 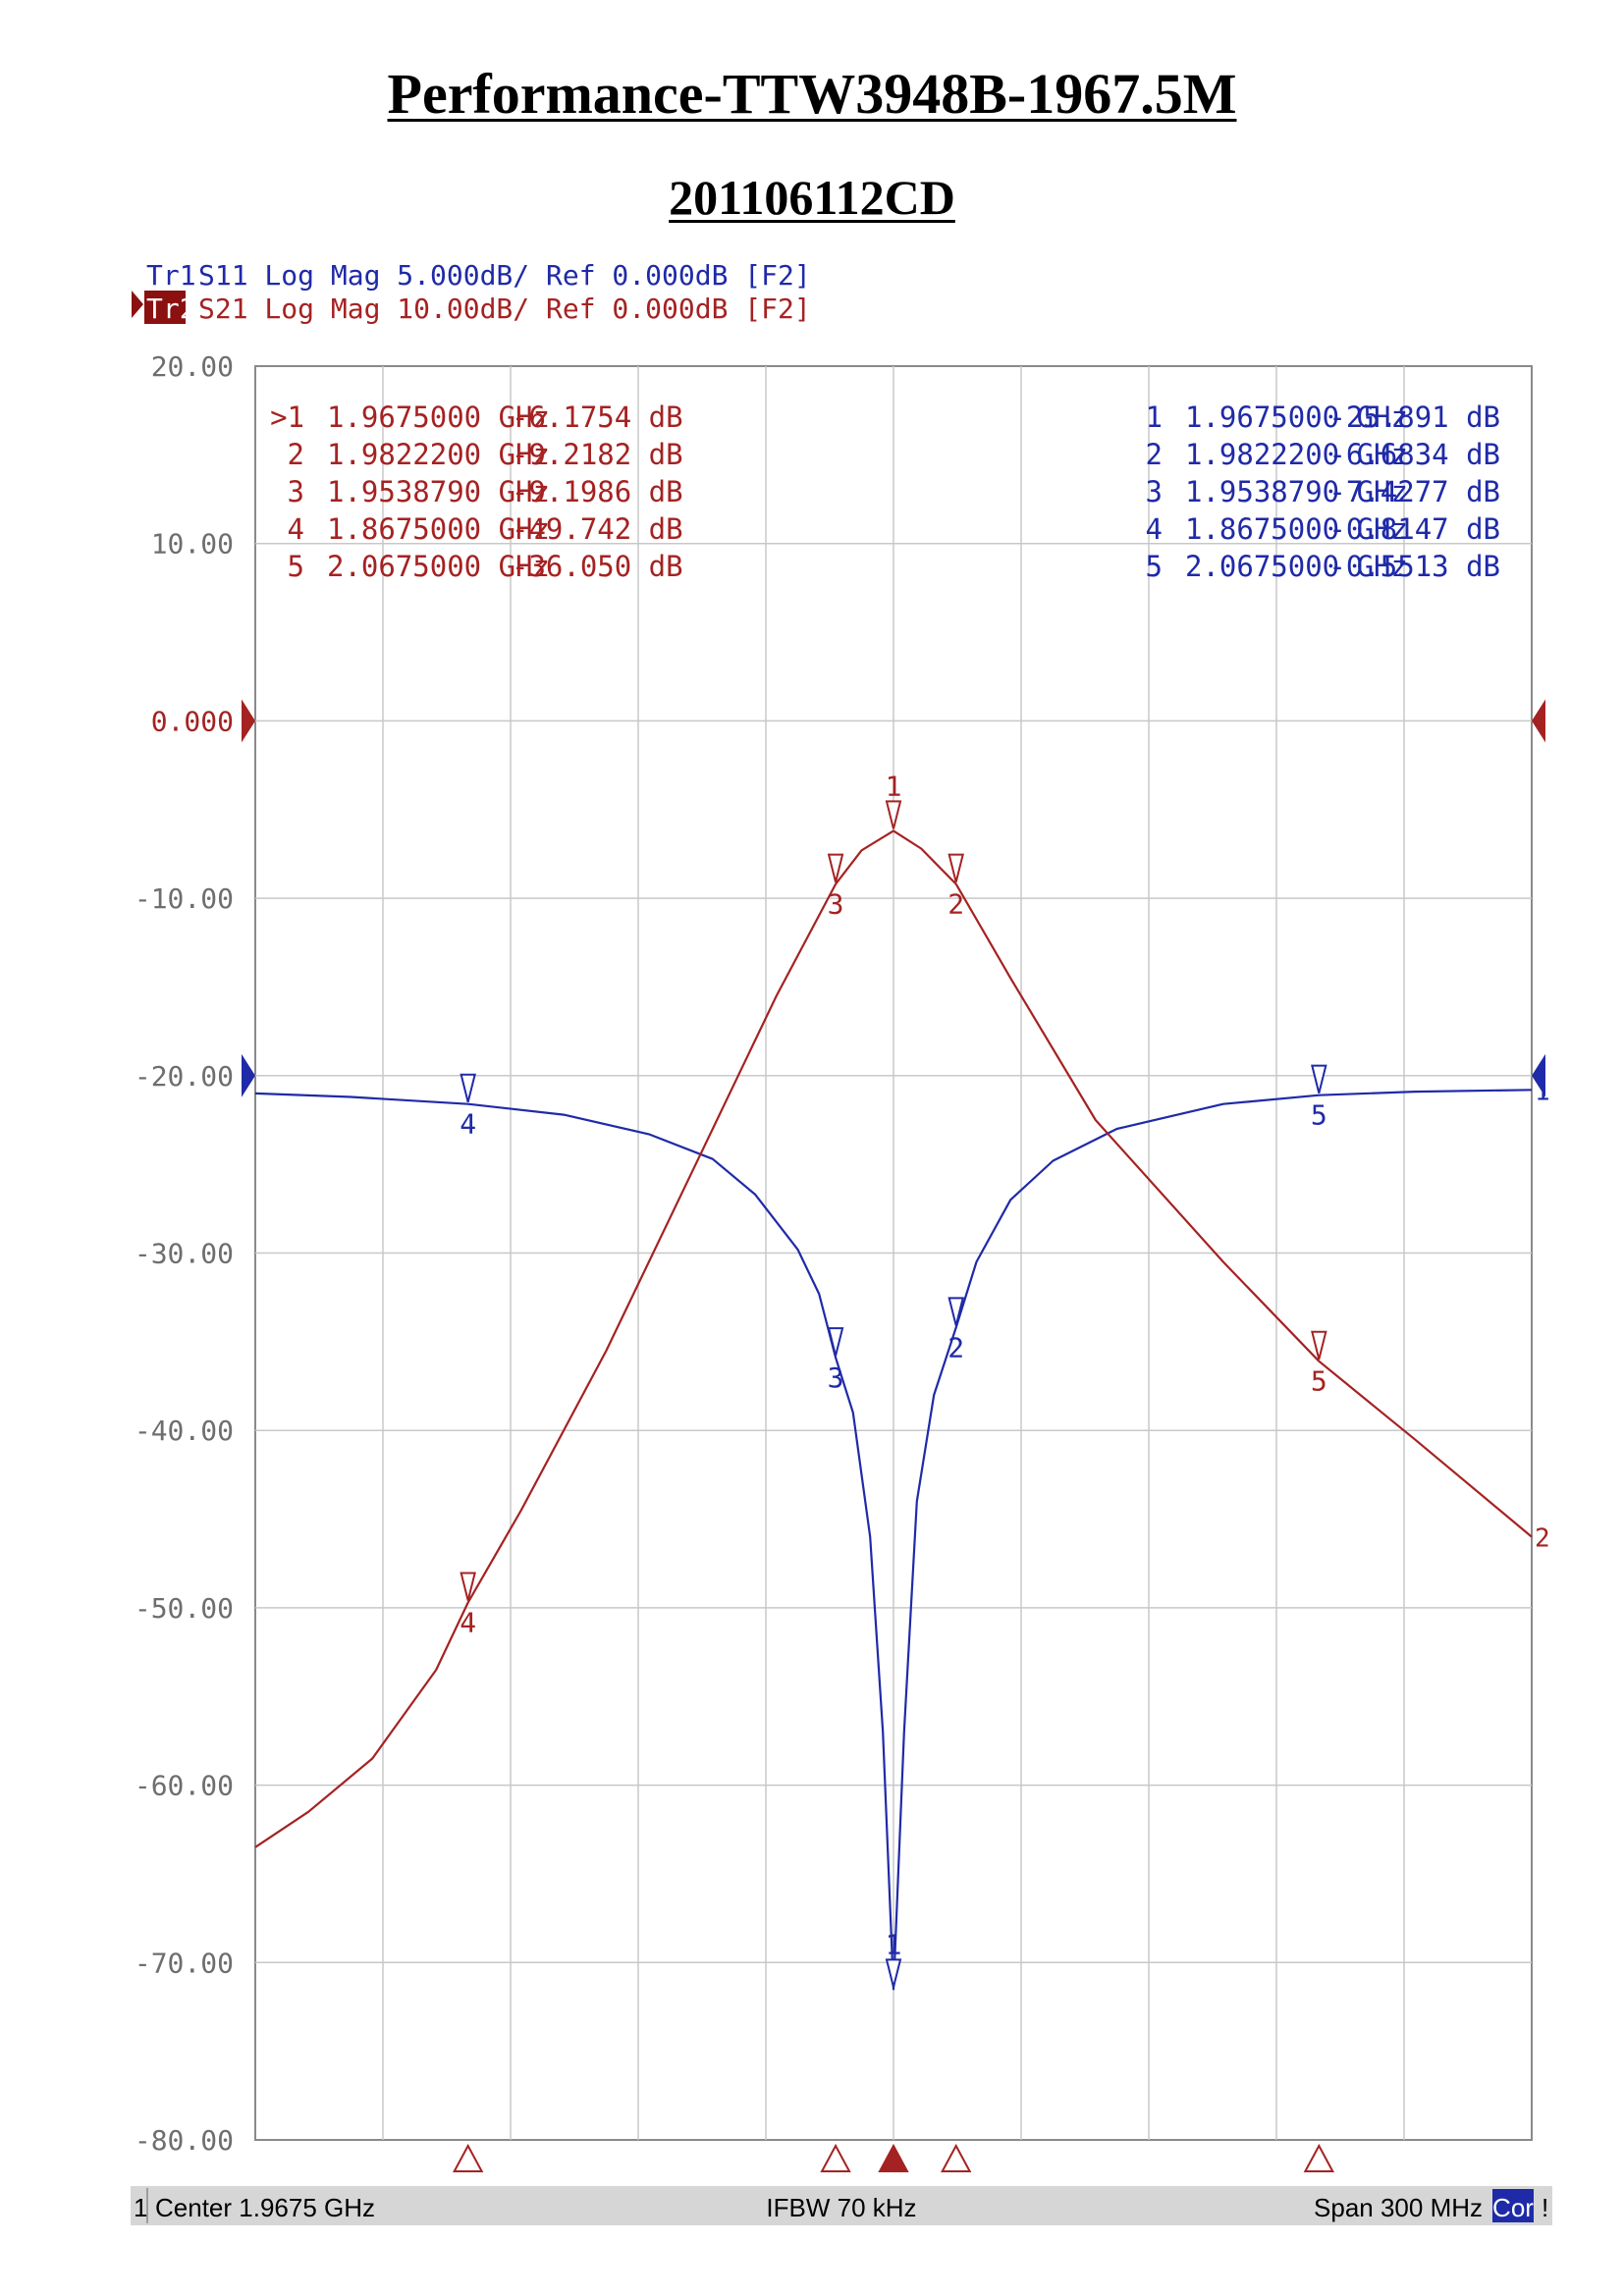 What do you see at coordinates (1538, 721) in the screenshot?
I see `ref-arrow-right-s21` at bounding box center [1538, 721].